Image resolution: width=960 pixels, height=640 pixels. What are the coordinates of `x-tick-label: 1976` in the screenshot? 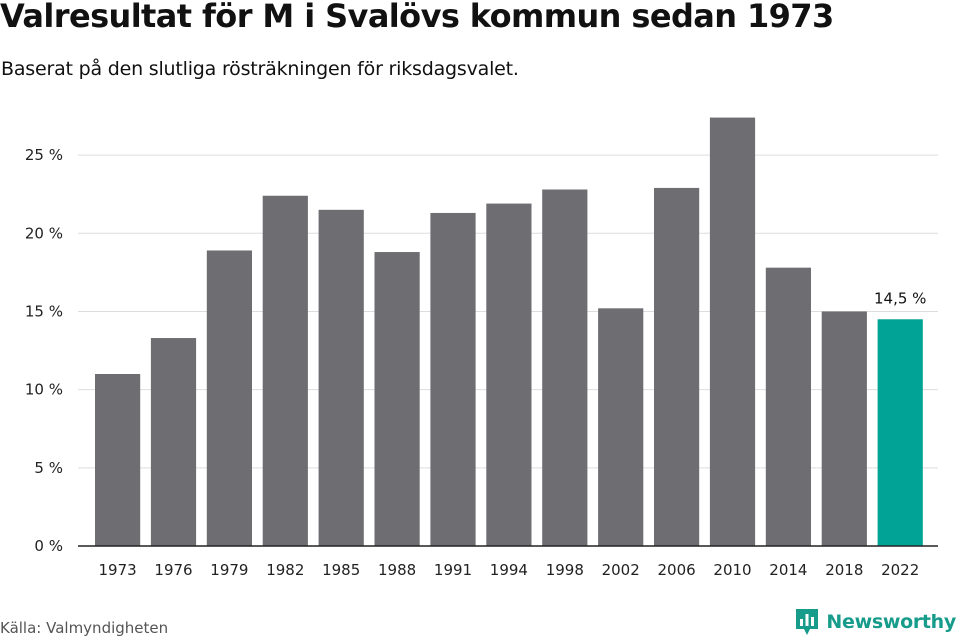 It's located at (173, 570).